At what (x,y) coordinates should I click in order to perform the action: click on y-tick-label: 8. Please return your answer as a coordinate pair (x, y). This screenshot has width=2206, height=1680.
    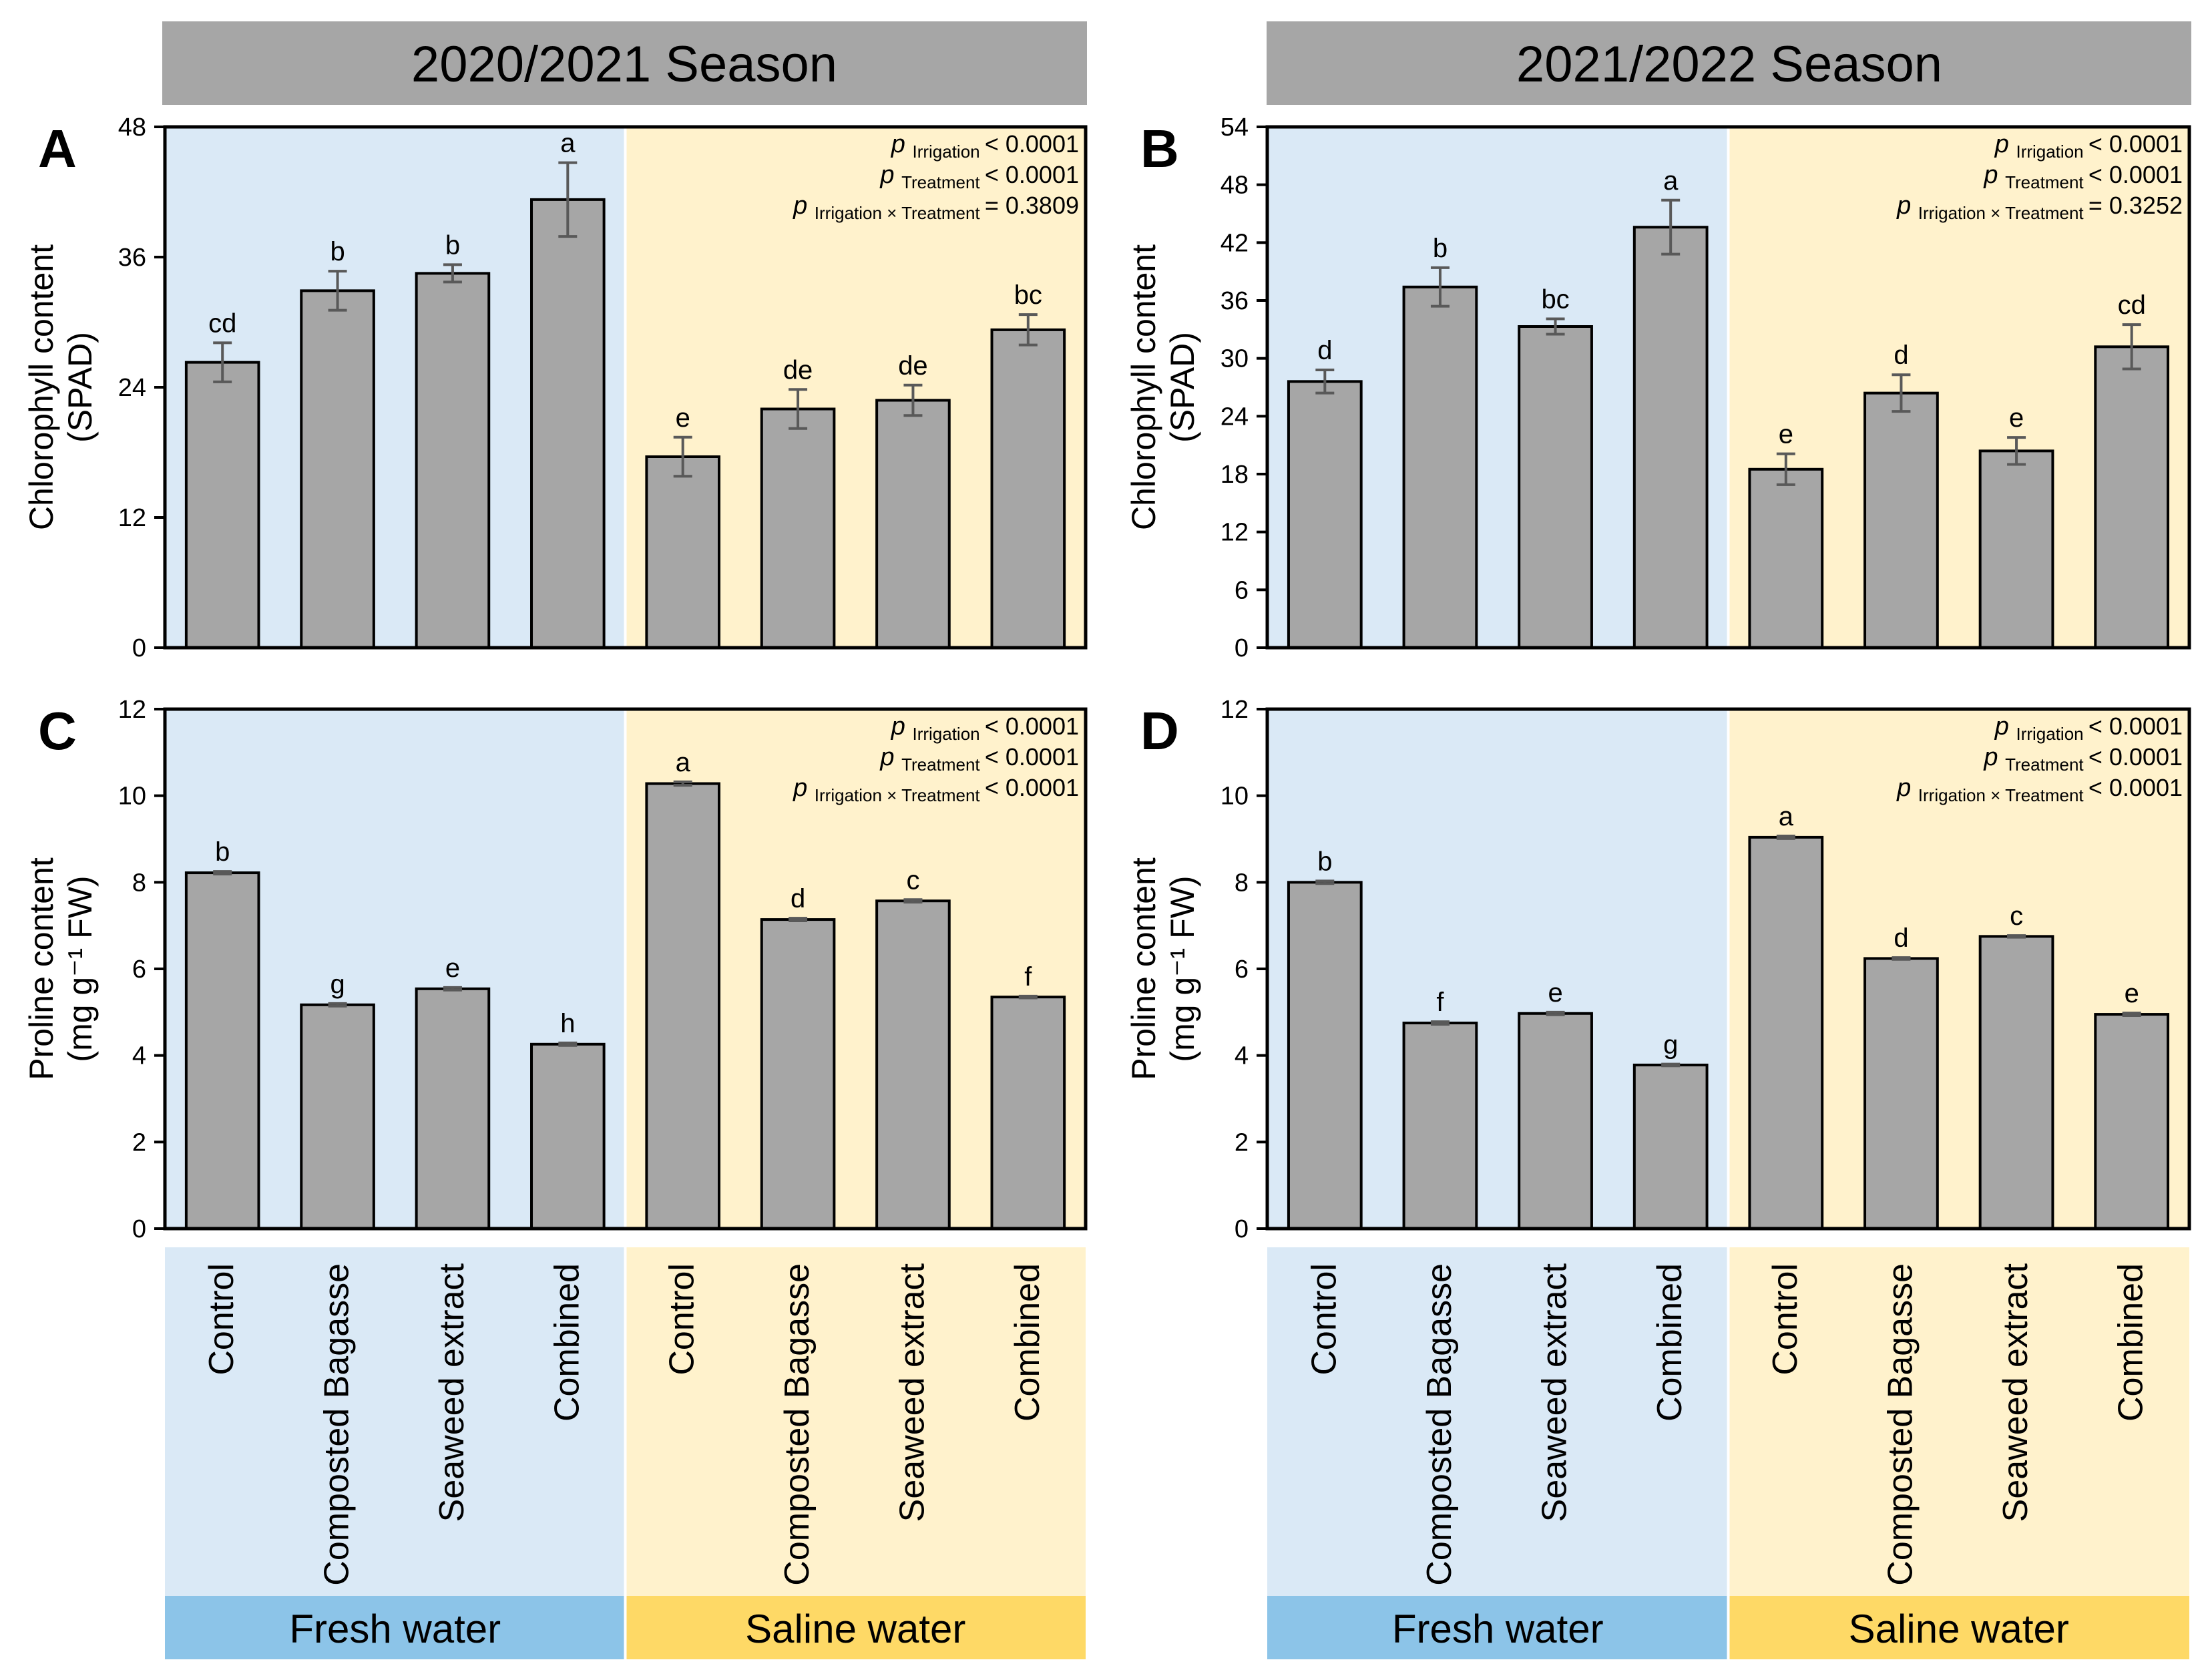
    Looking at the image, I should click on (139, 883).